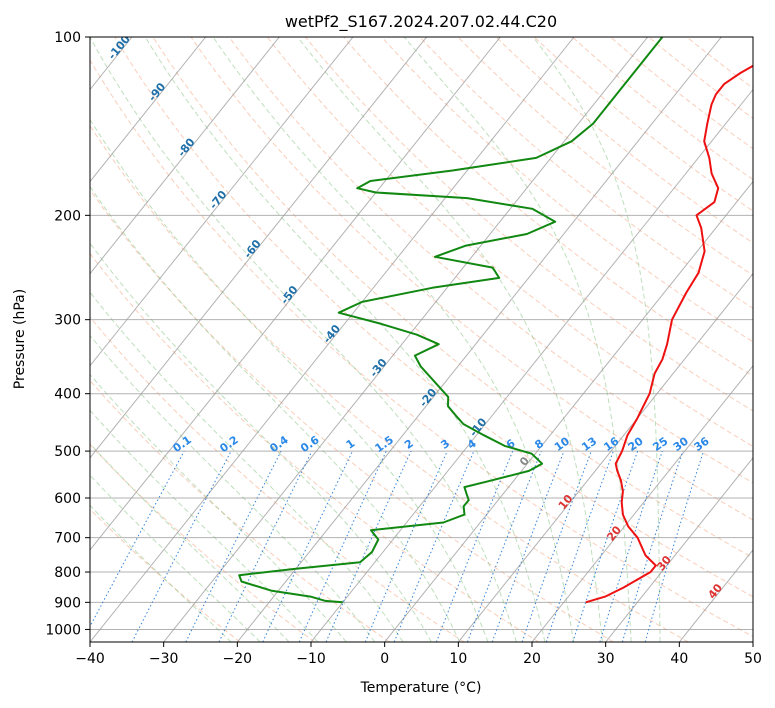 The height and width of the screenshot is (708, 775). I want to click on x-tick-label: 50, so click(753, 659).